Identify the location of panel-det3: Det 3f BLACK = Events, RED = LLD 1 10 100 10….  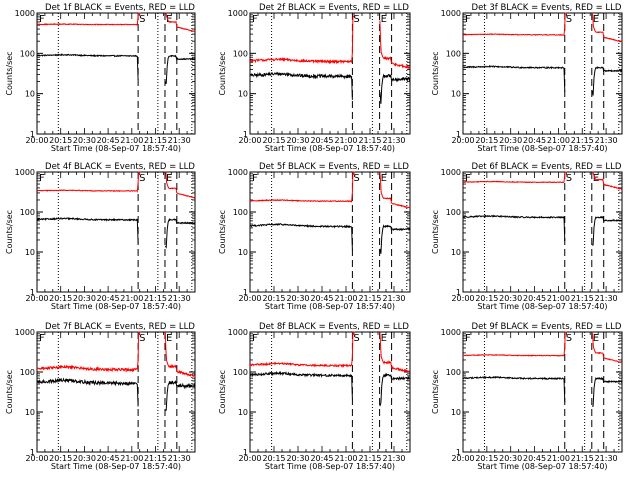
(527, 78).